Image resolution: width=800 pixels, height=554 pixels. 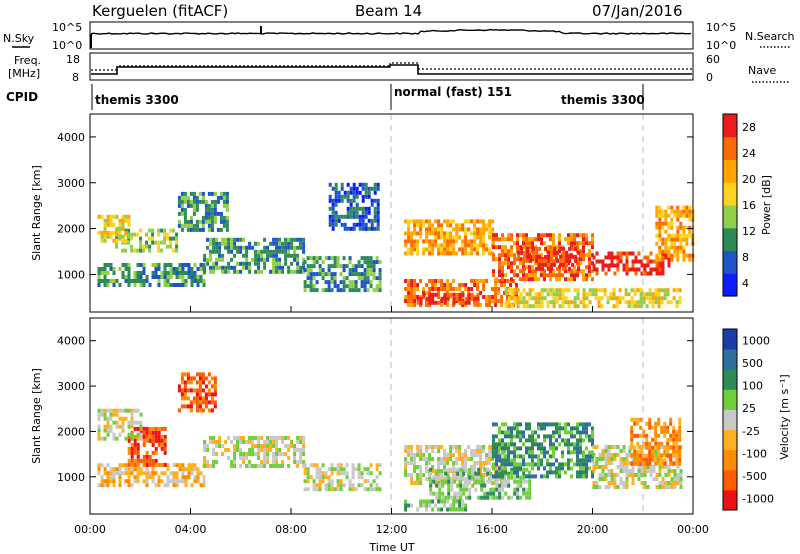 I want to click on freq-tick-bottom: 8, so click(x=75, y=77).